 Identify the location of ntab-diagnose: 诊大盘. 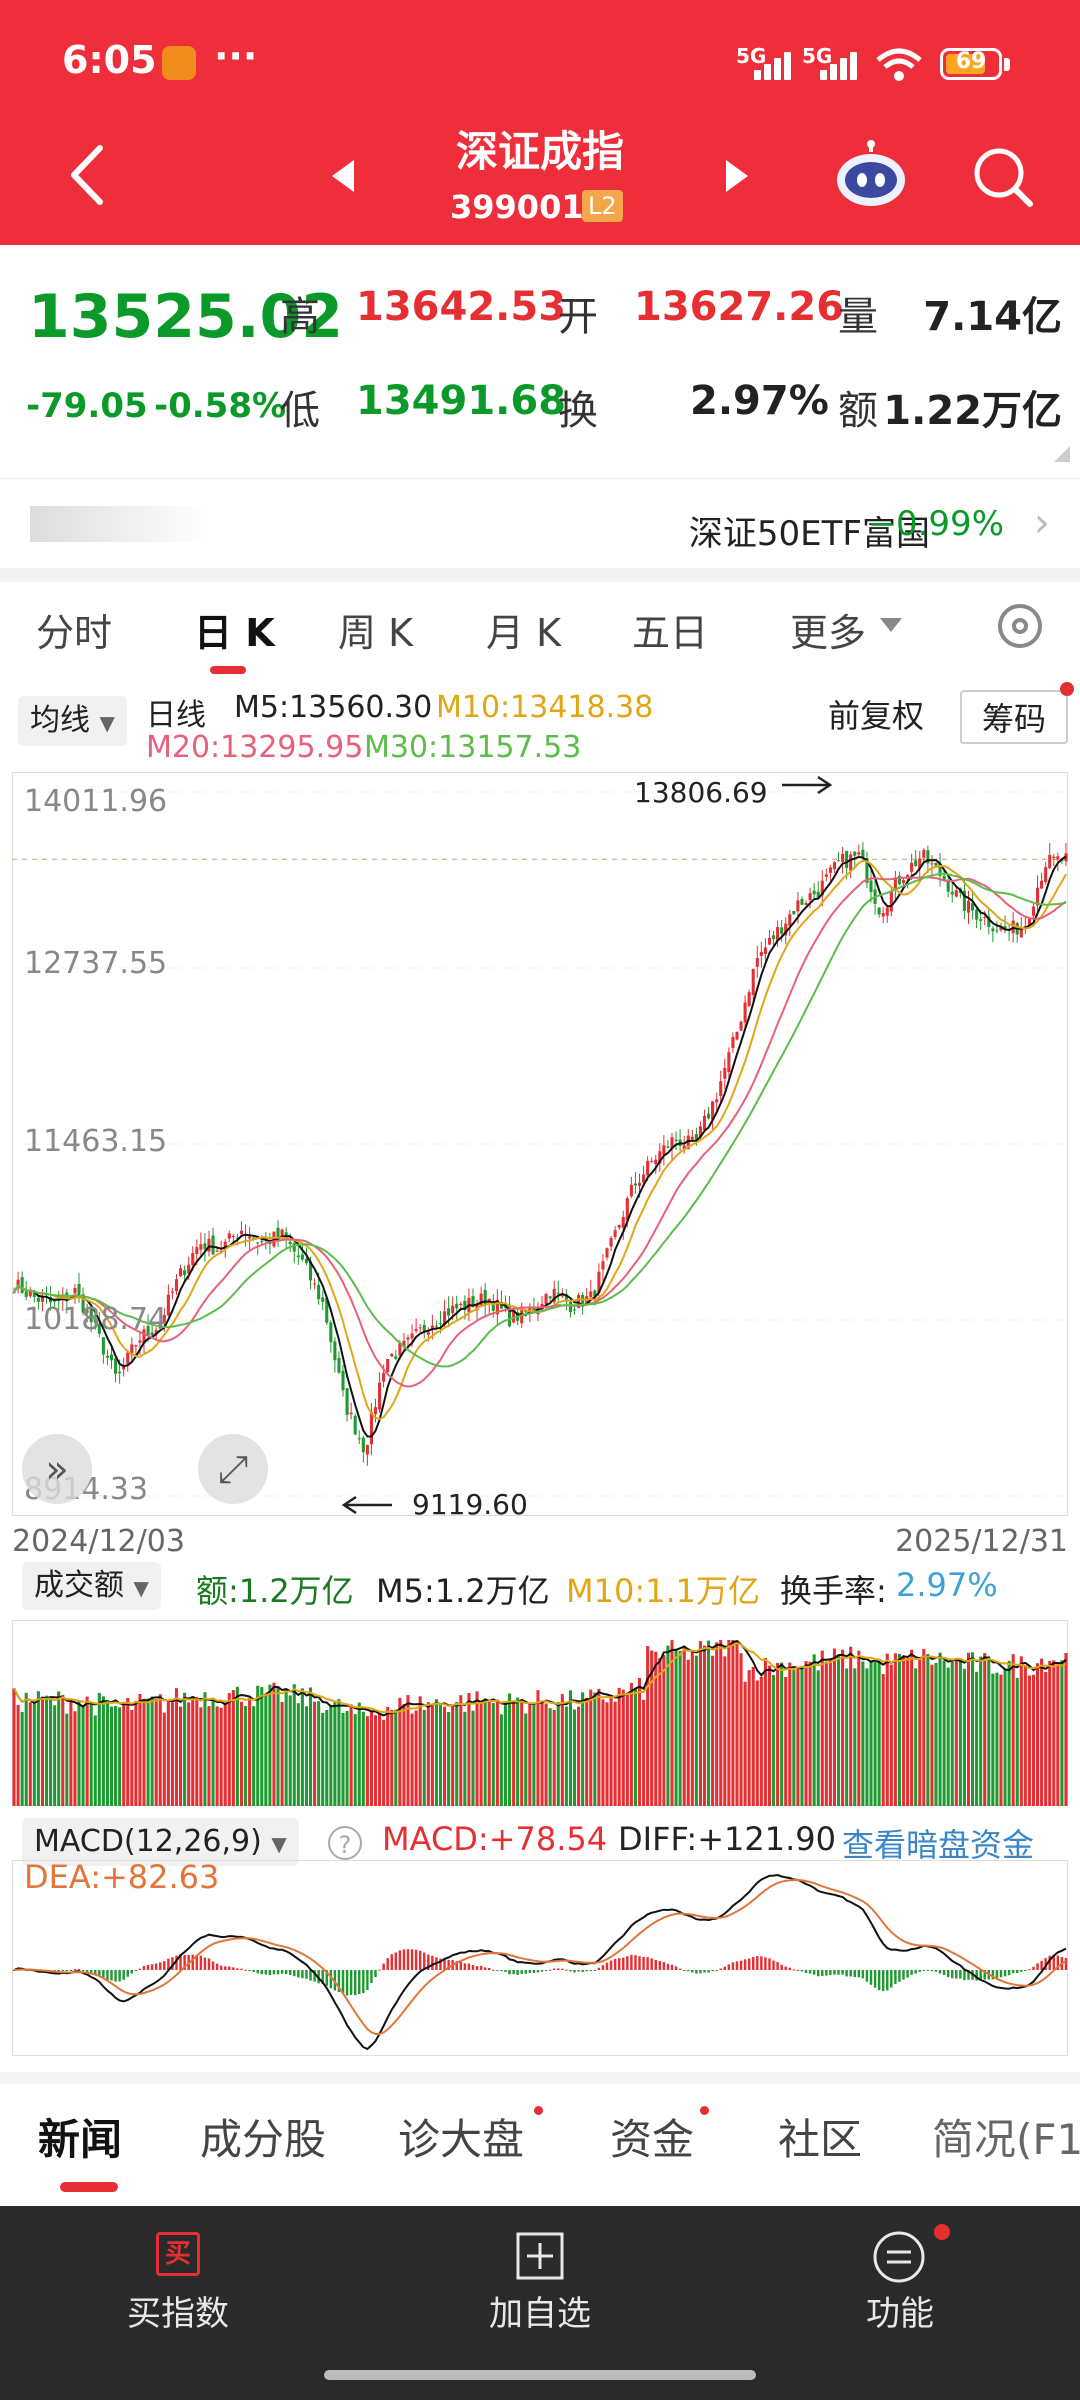
(461, 2139).